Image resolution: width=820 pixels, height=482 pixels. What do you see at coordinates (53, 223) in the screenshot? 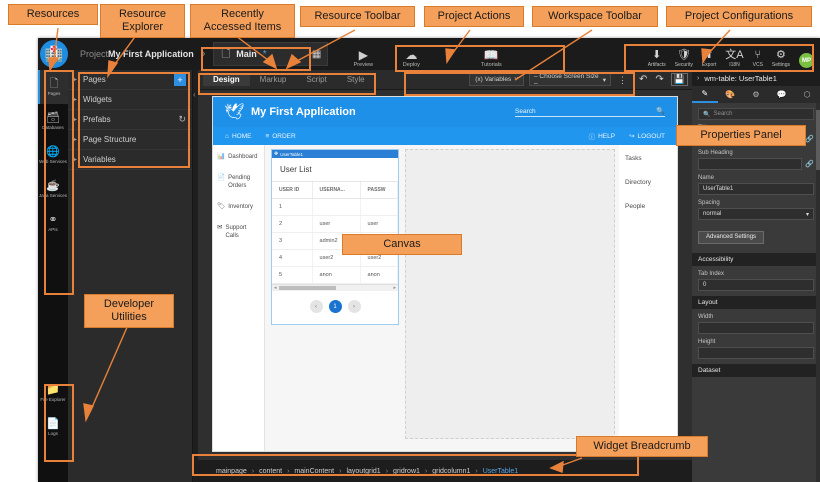
I see `sidebar-item-apis: ⚭ APIs` at bounding box center [53, 223].